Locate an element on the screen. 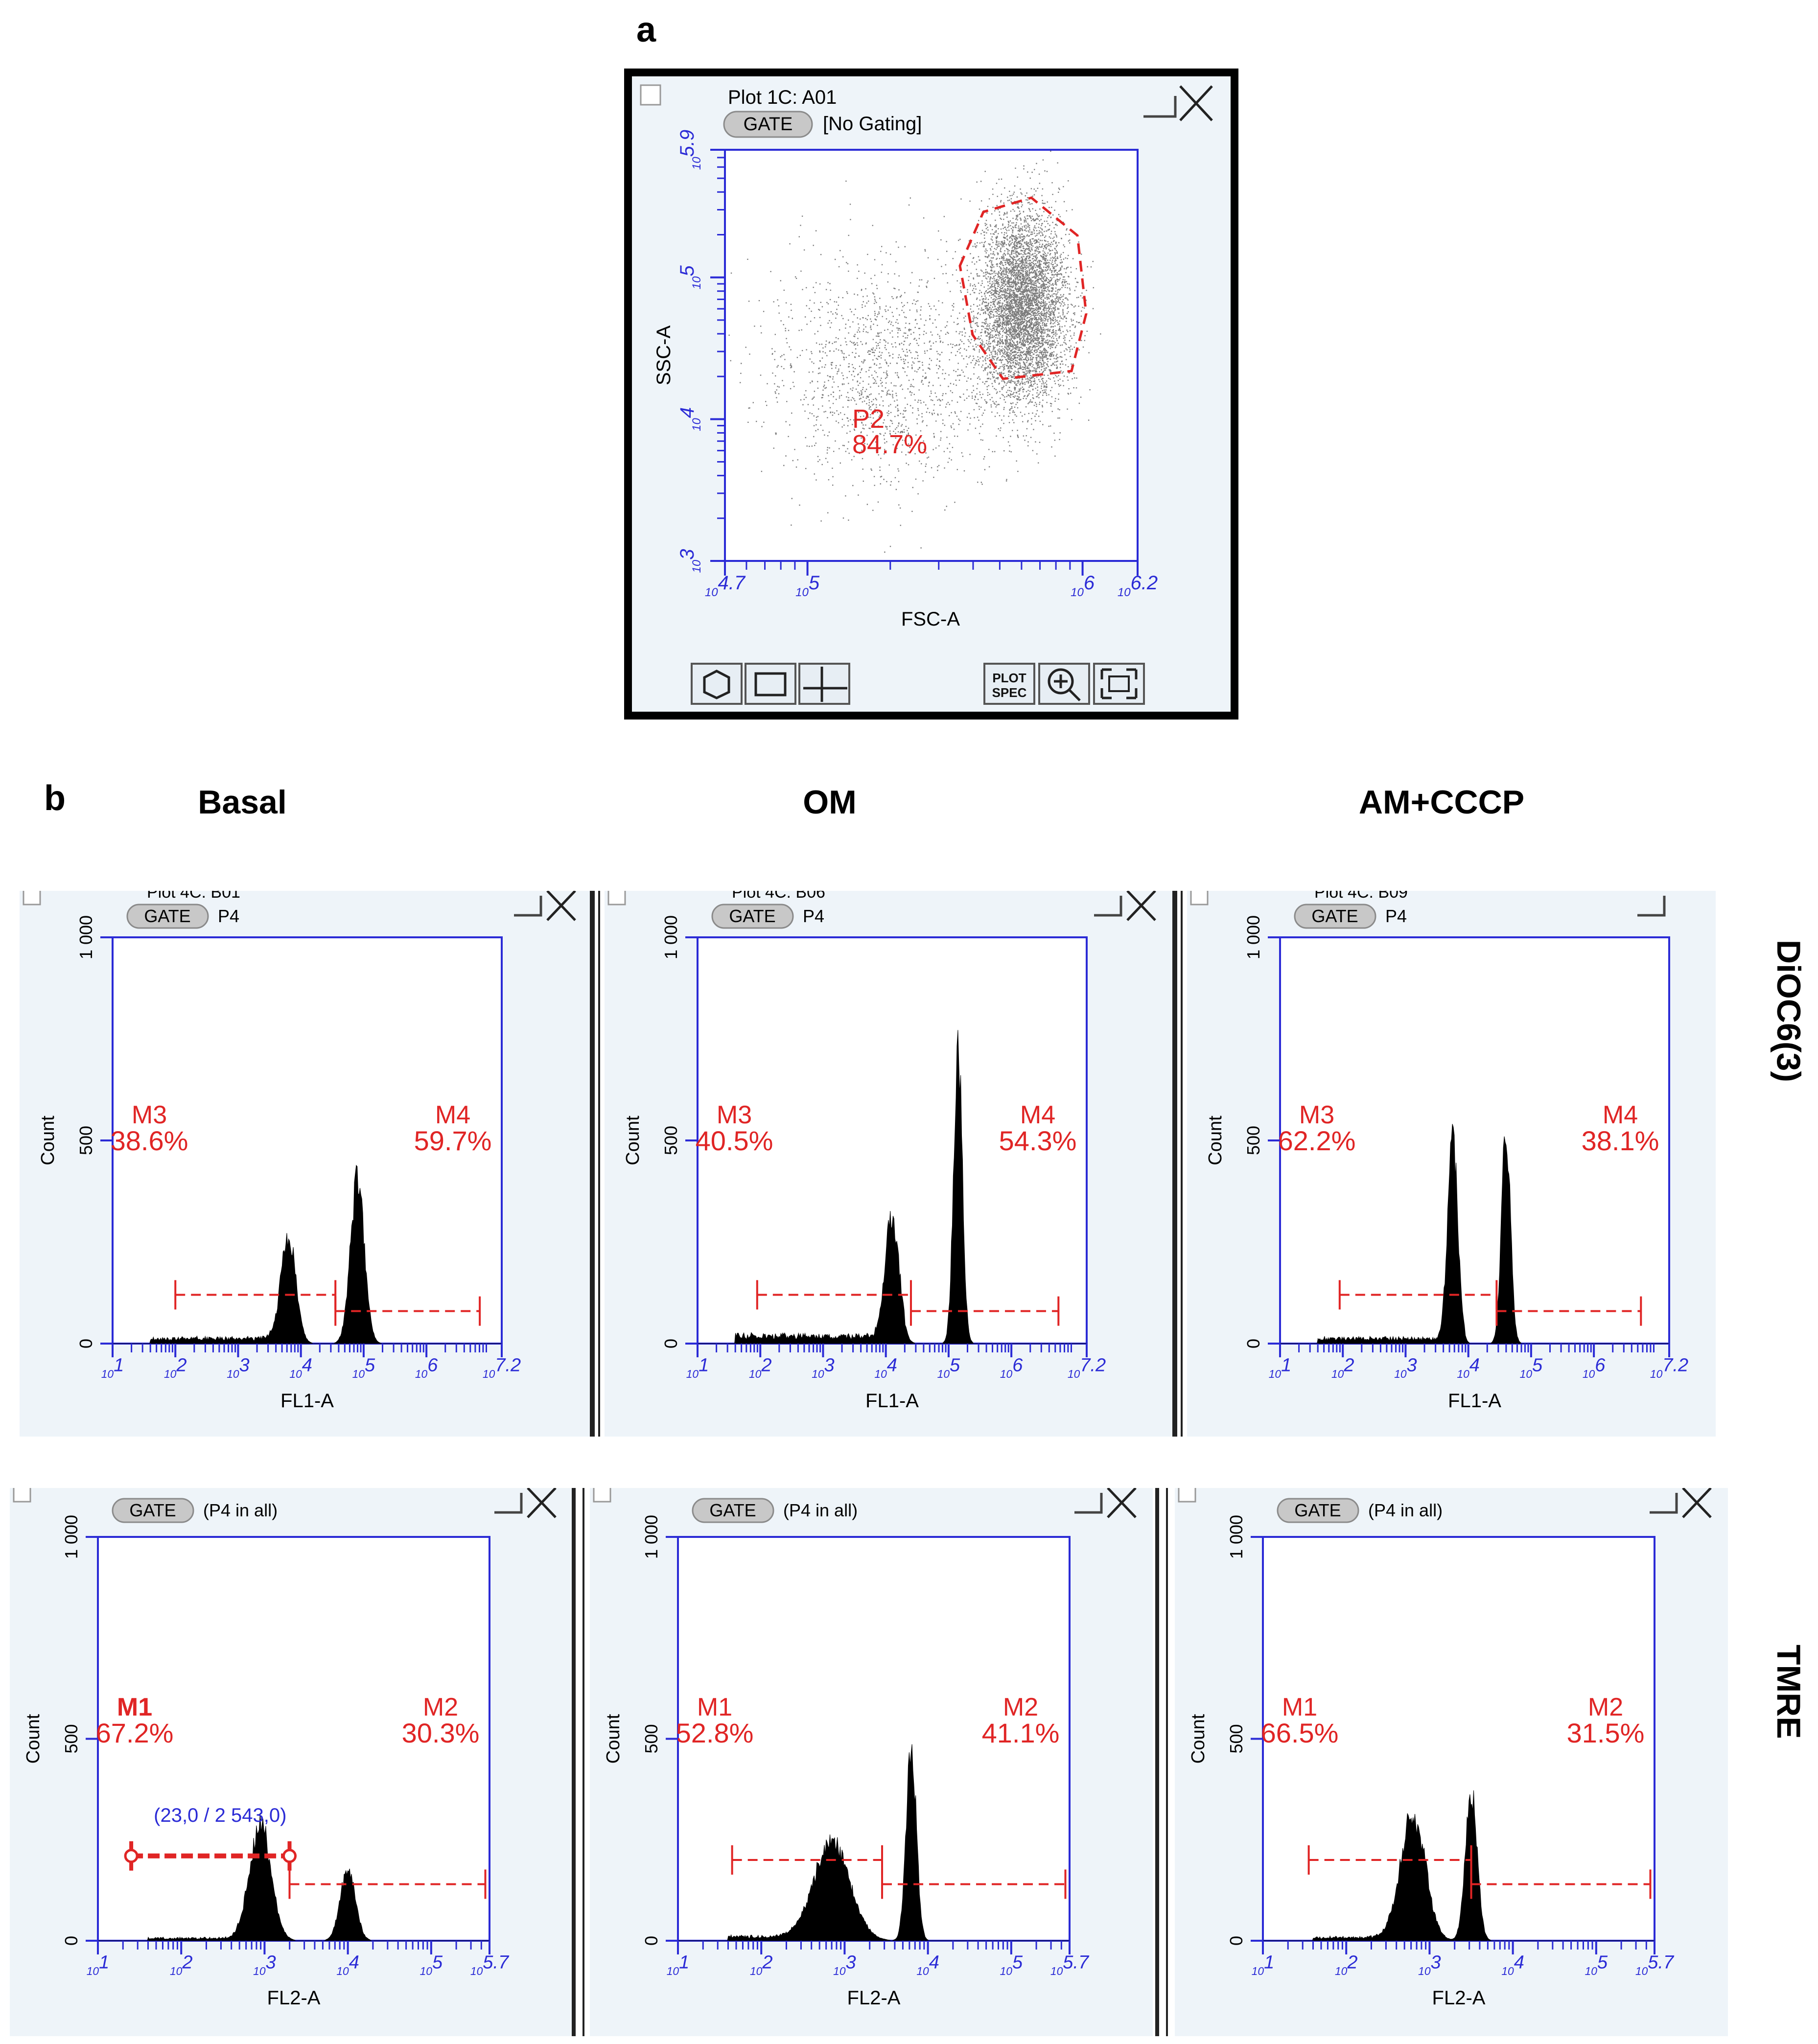 This screenshot has height=2044, width=1818. x-tick-label: 105.7 is located at coordinates (1070, 1965).